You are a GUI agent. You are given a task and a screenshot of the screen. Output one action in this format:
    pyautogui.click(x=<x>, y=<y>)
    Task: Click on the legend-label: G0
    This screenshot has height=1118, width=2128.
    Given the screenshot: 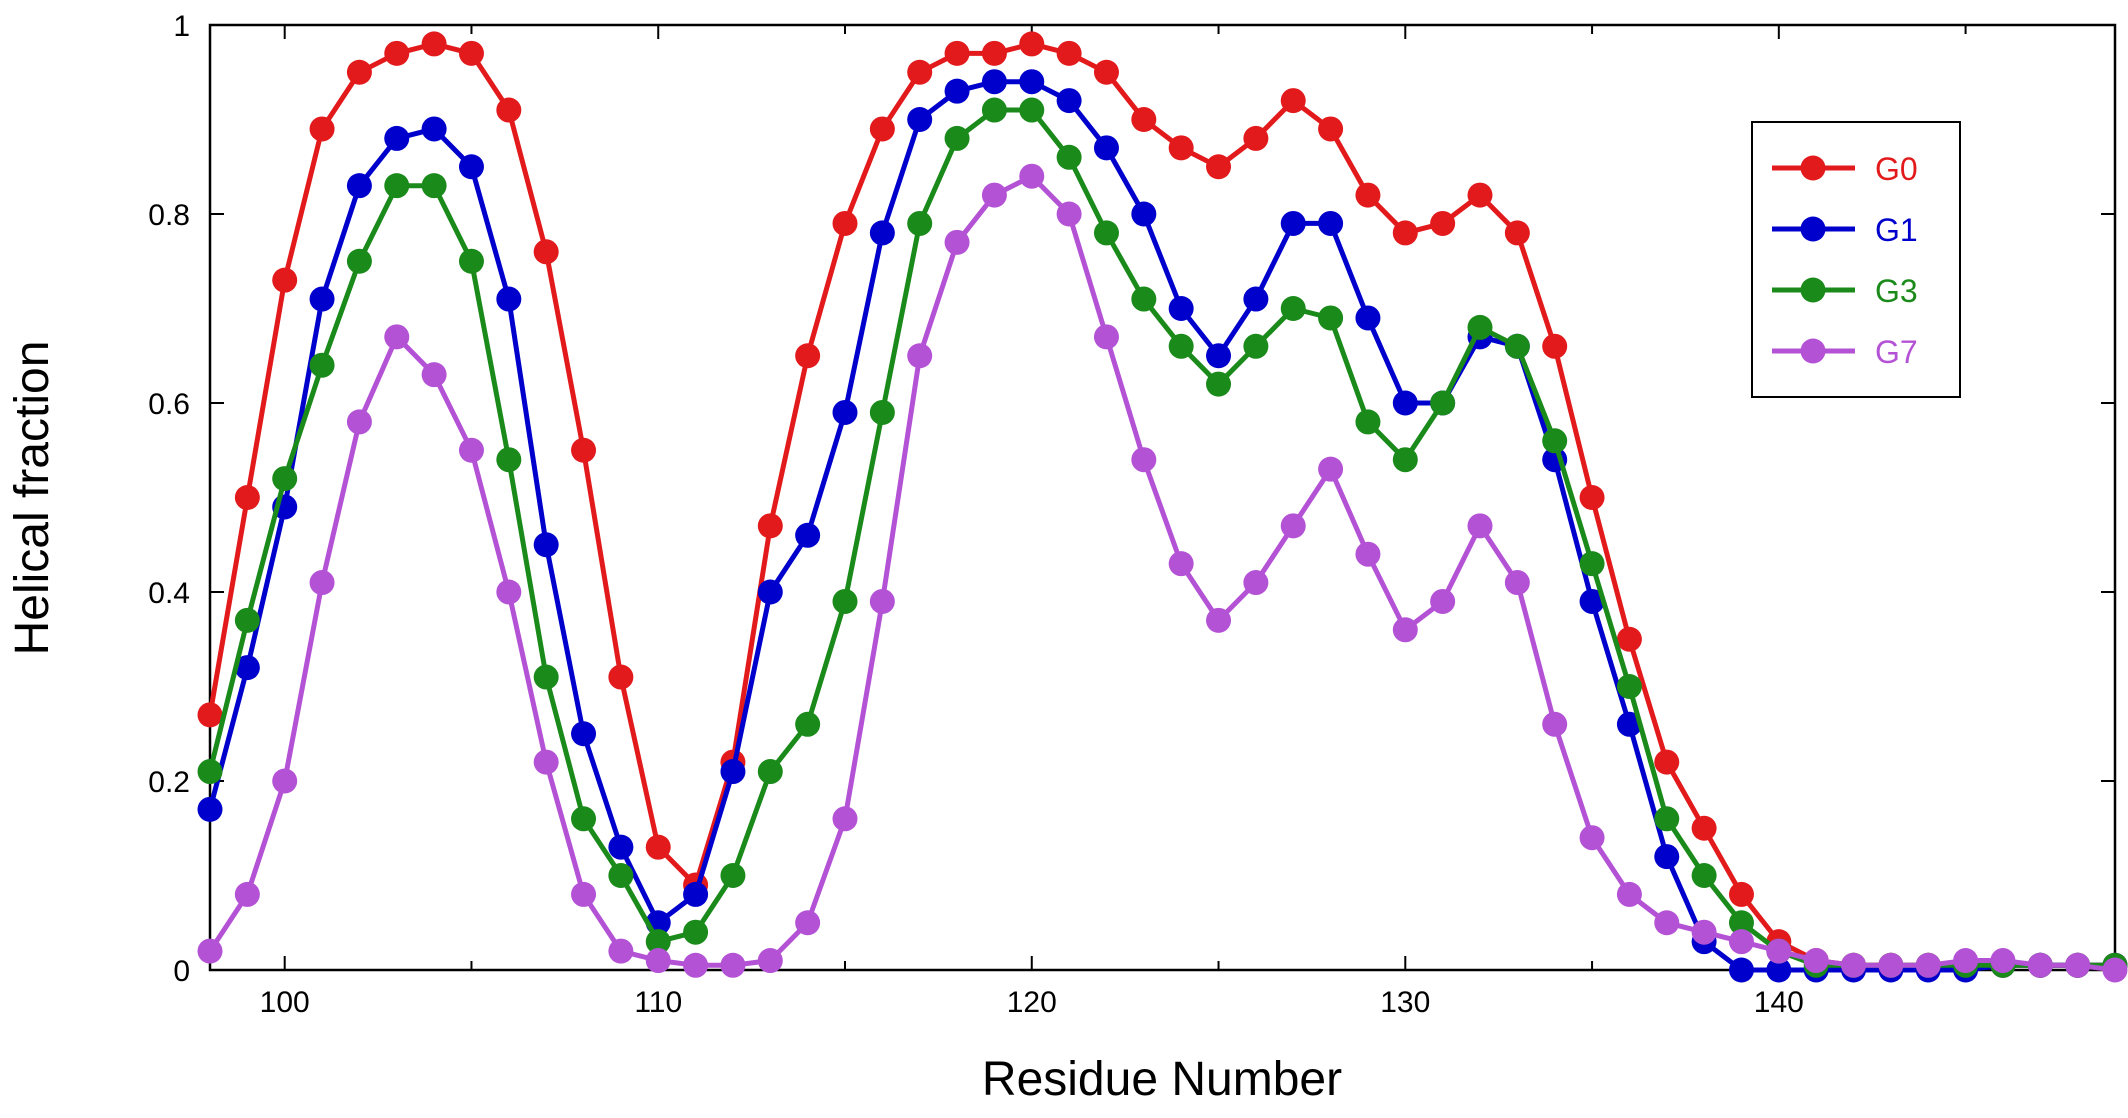 What is the action you would take?
    pyautogui.click(x=1896, y=169)
    